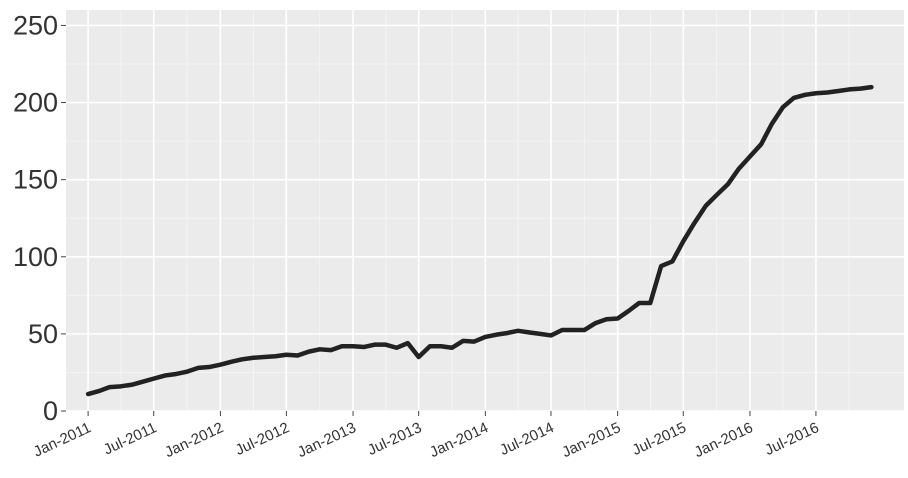  What do you see at coordinates (591, 440) in the screenshot?
I see `x-tick-label: Jan-2015` at bounding box center [591, 440].